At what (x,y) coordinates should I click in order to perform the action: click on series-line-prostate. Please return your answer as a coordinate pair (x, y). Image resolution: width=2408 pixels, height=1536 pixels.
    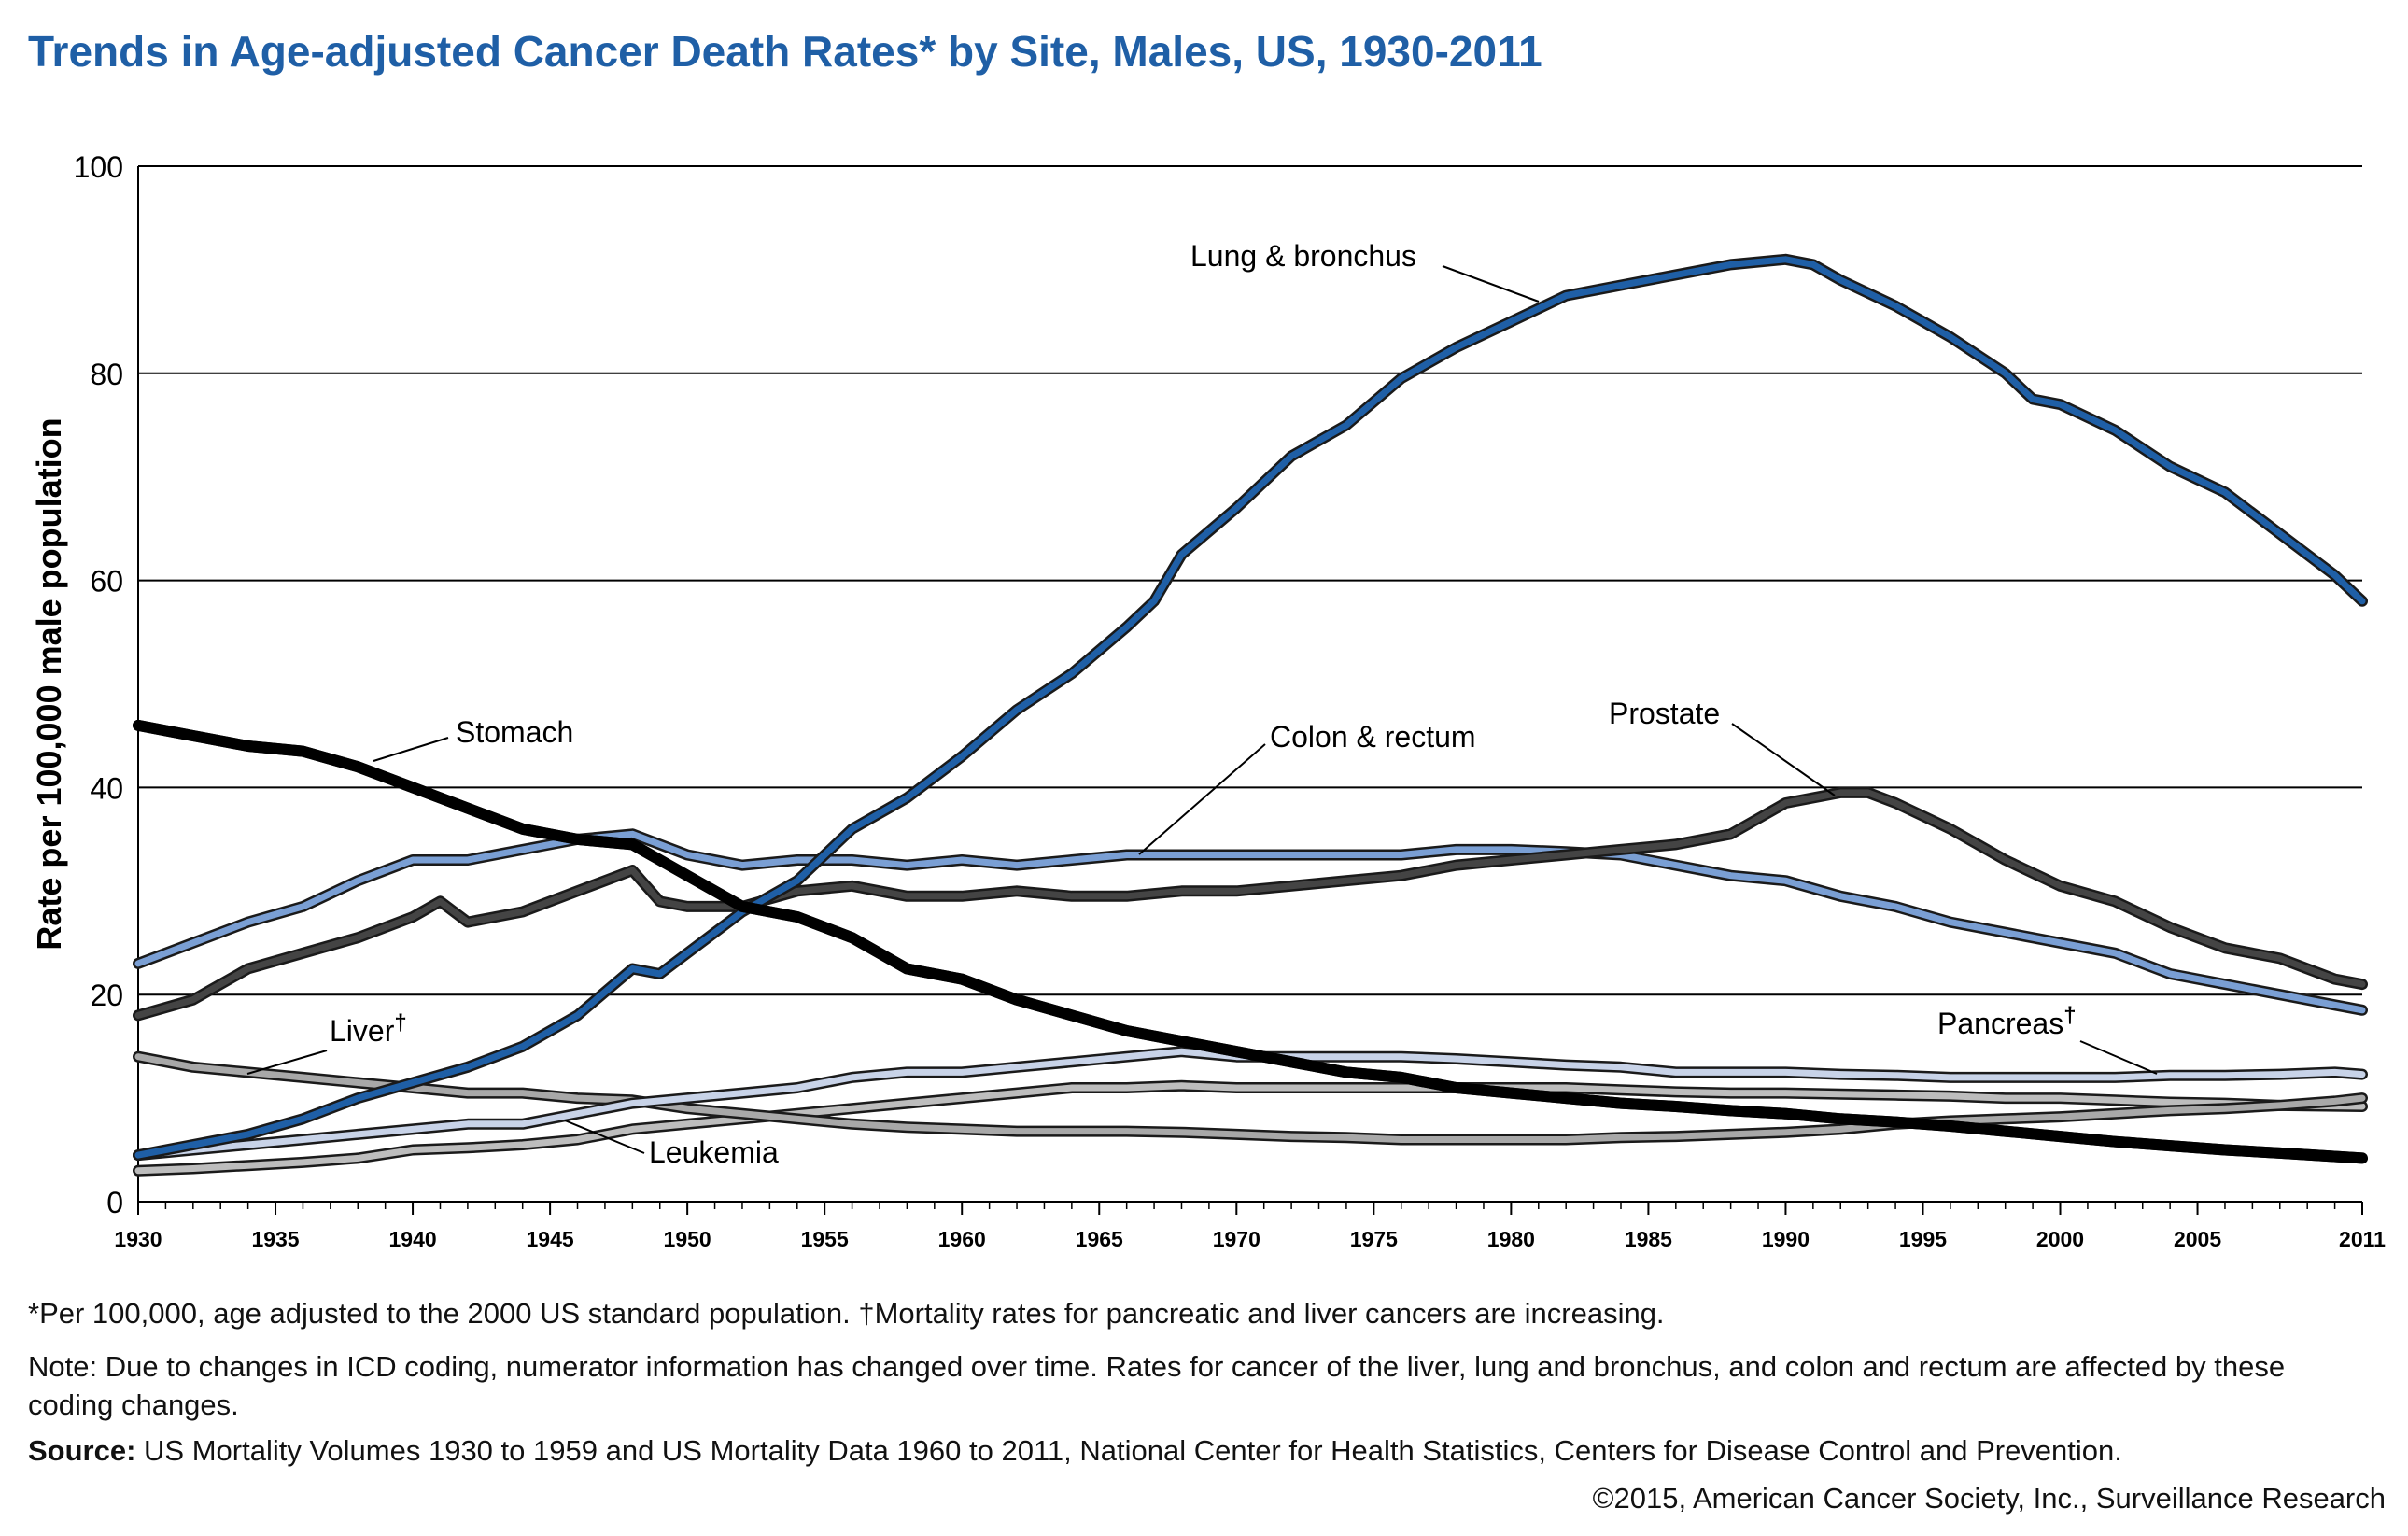
    Looking at the image, I should click on (1250, 904).